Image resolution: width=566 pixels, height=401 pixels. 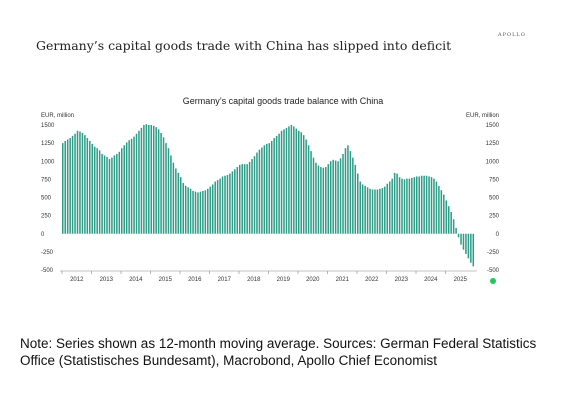 What do you see at coordinates (107, 280) in the screenshot?
I see `x-tick-label: 2013` at bounding box center [107, 280].